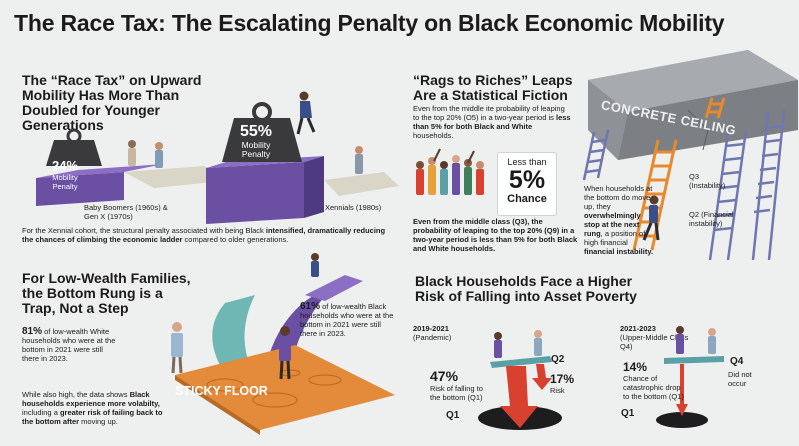 This screenshot has height=446, width=799. I want to click on ribbon-teal, so click(233, 330).